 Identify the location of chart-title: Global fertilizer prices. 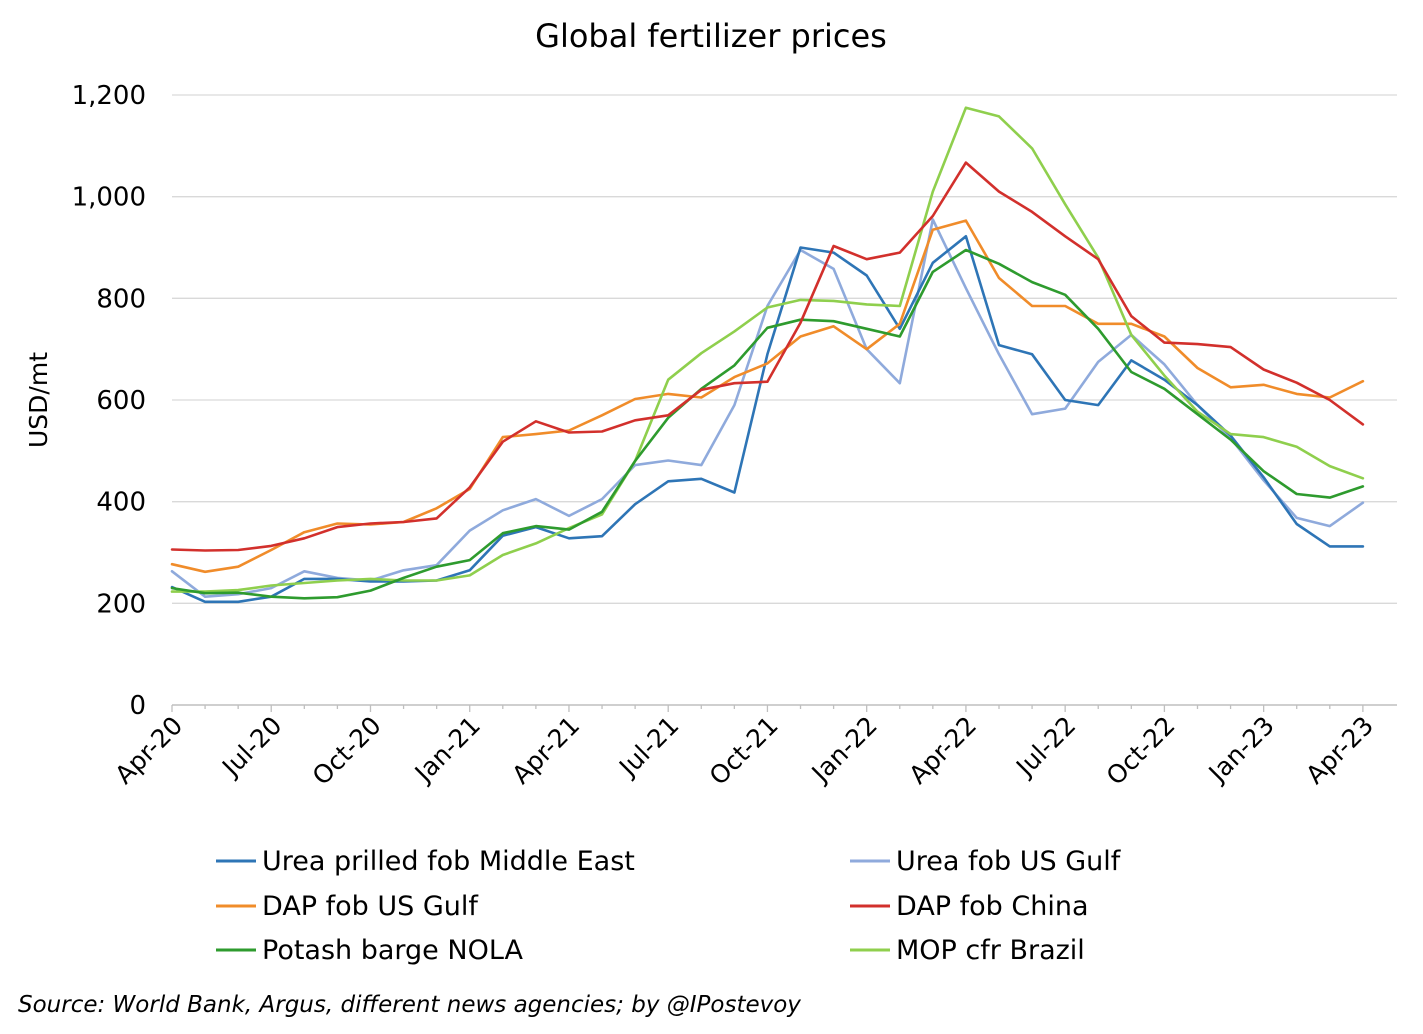
(711, 36).